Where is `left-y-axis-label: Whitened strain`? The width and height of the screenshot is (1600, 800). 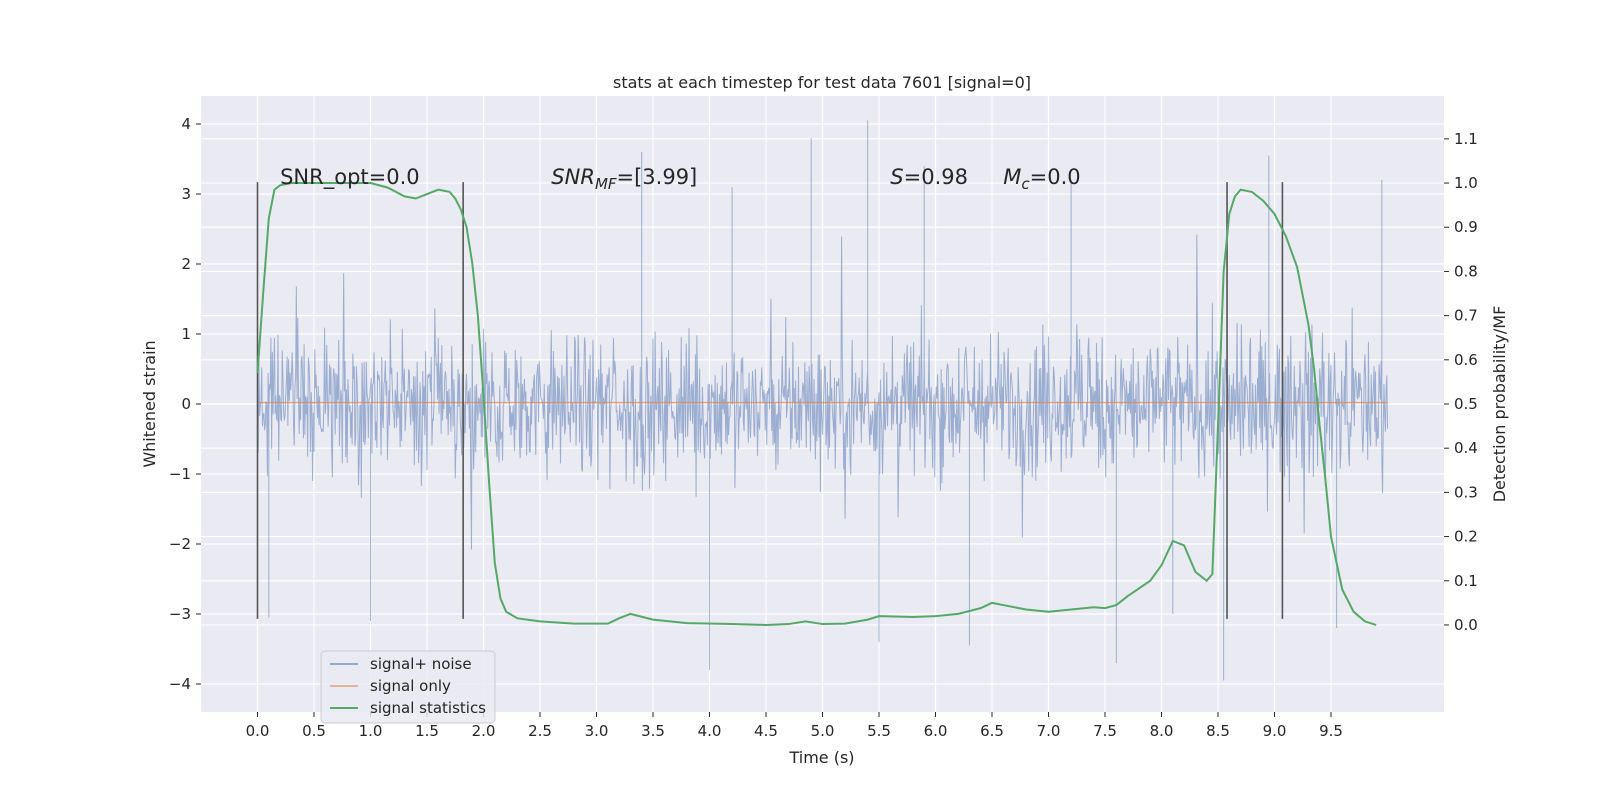
left-y-axis-label: Whitened strain is located at coordinates (149, 403).